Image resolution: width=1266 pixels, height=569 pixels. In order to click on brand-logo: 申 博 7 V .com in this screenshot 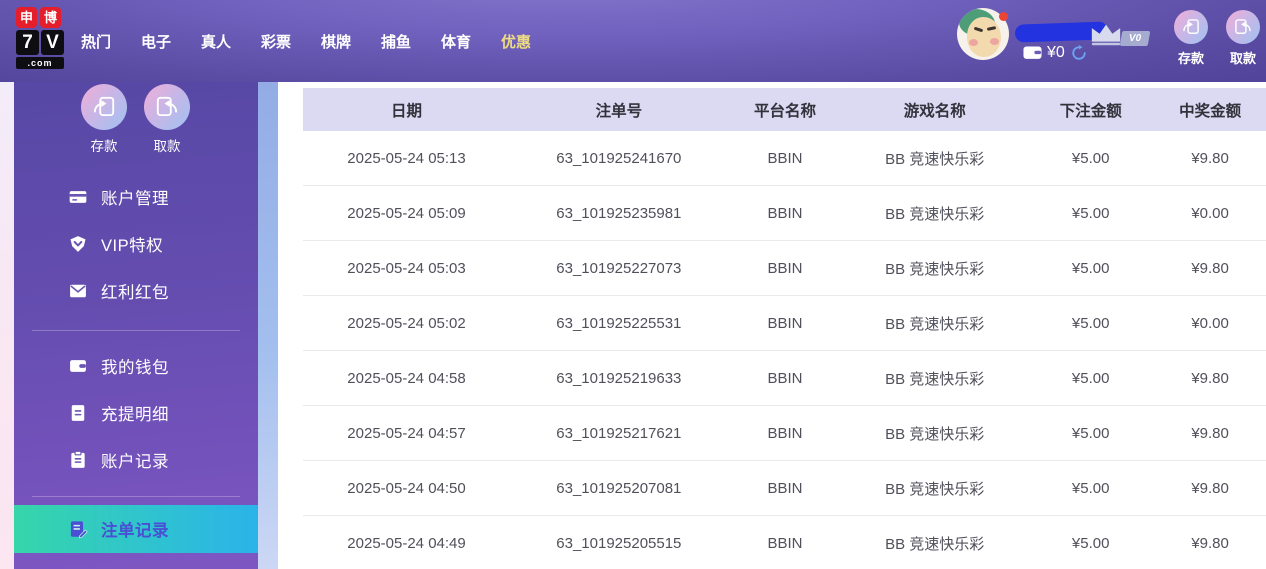, I will do `click(40, 38)`.